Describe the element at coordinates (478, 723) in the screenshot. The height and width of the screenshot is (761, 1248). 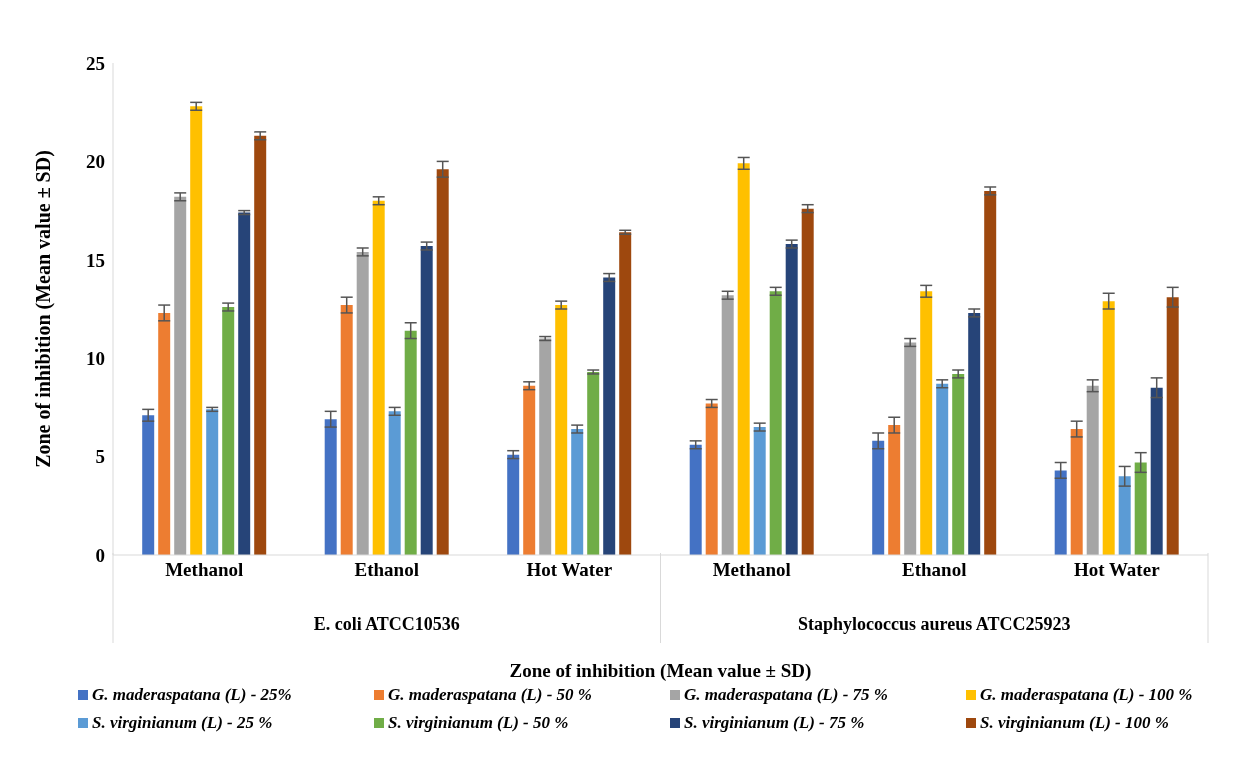
I see `legend-label: S. virginianum (L) - 50 %` at that location.